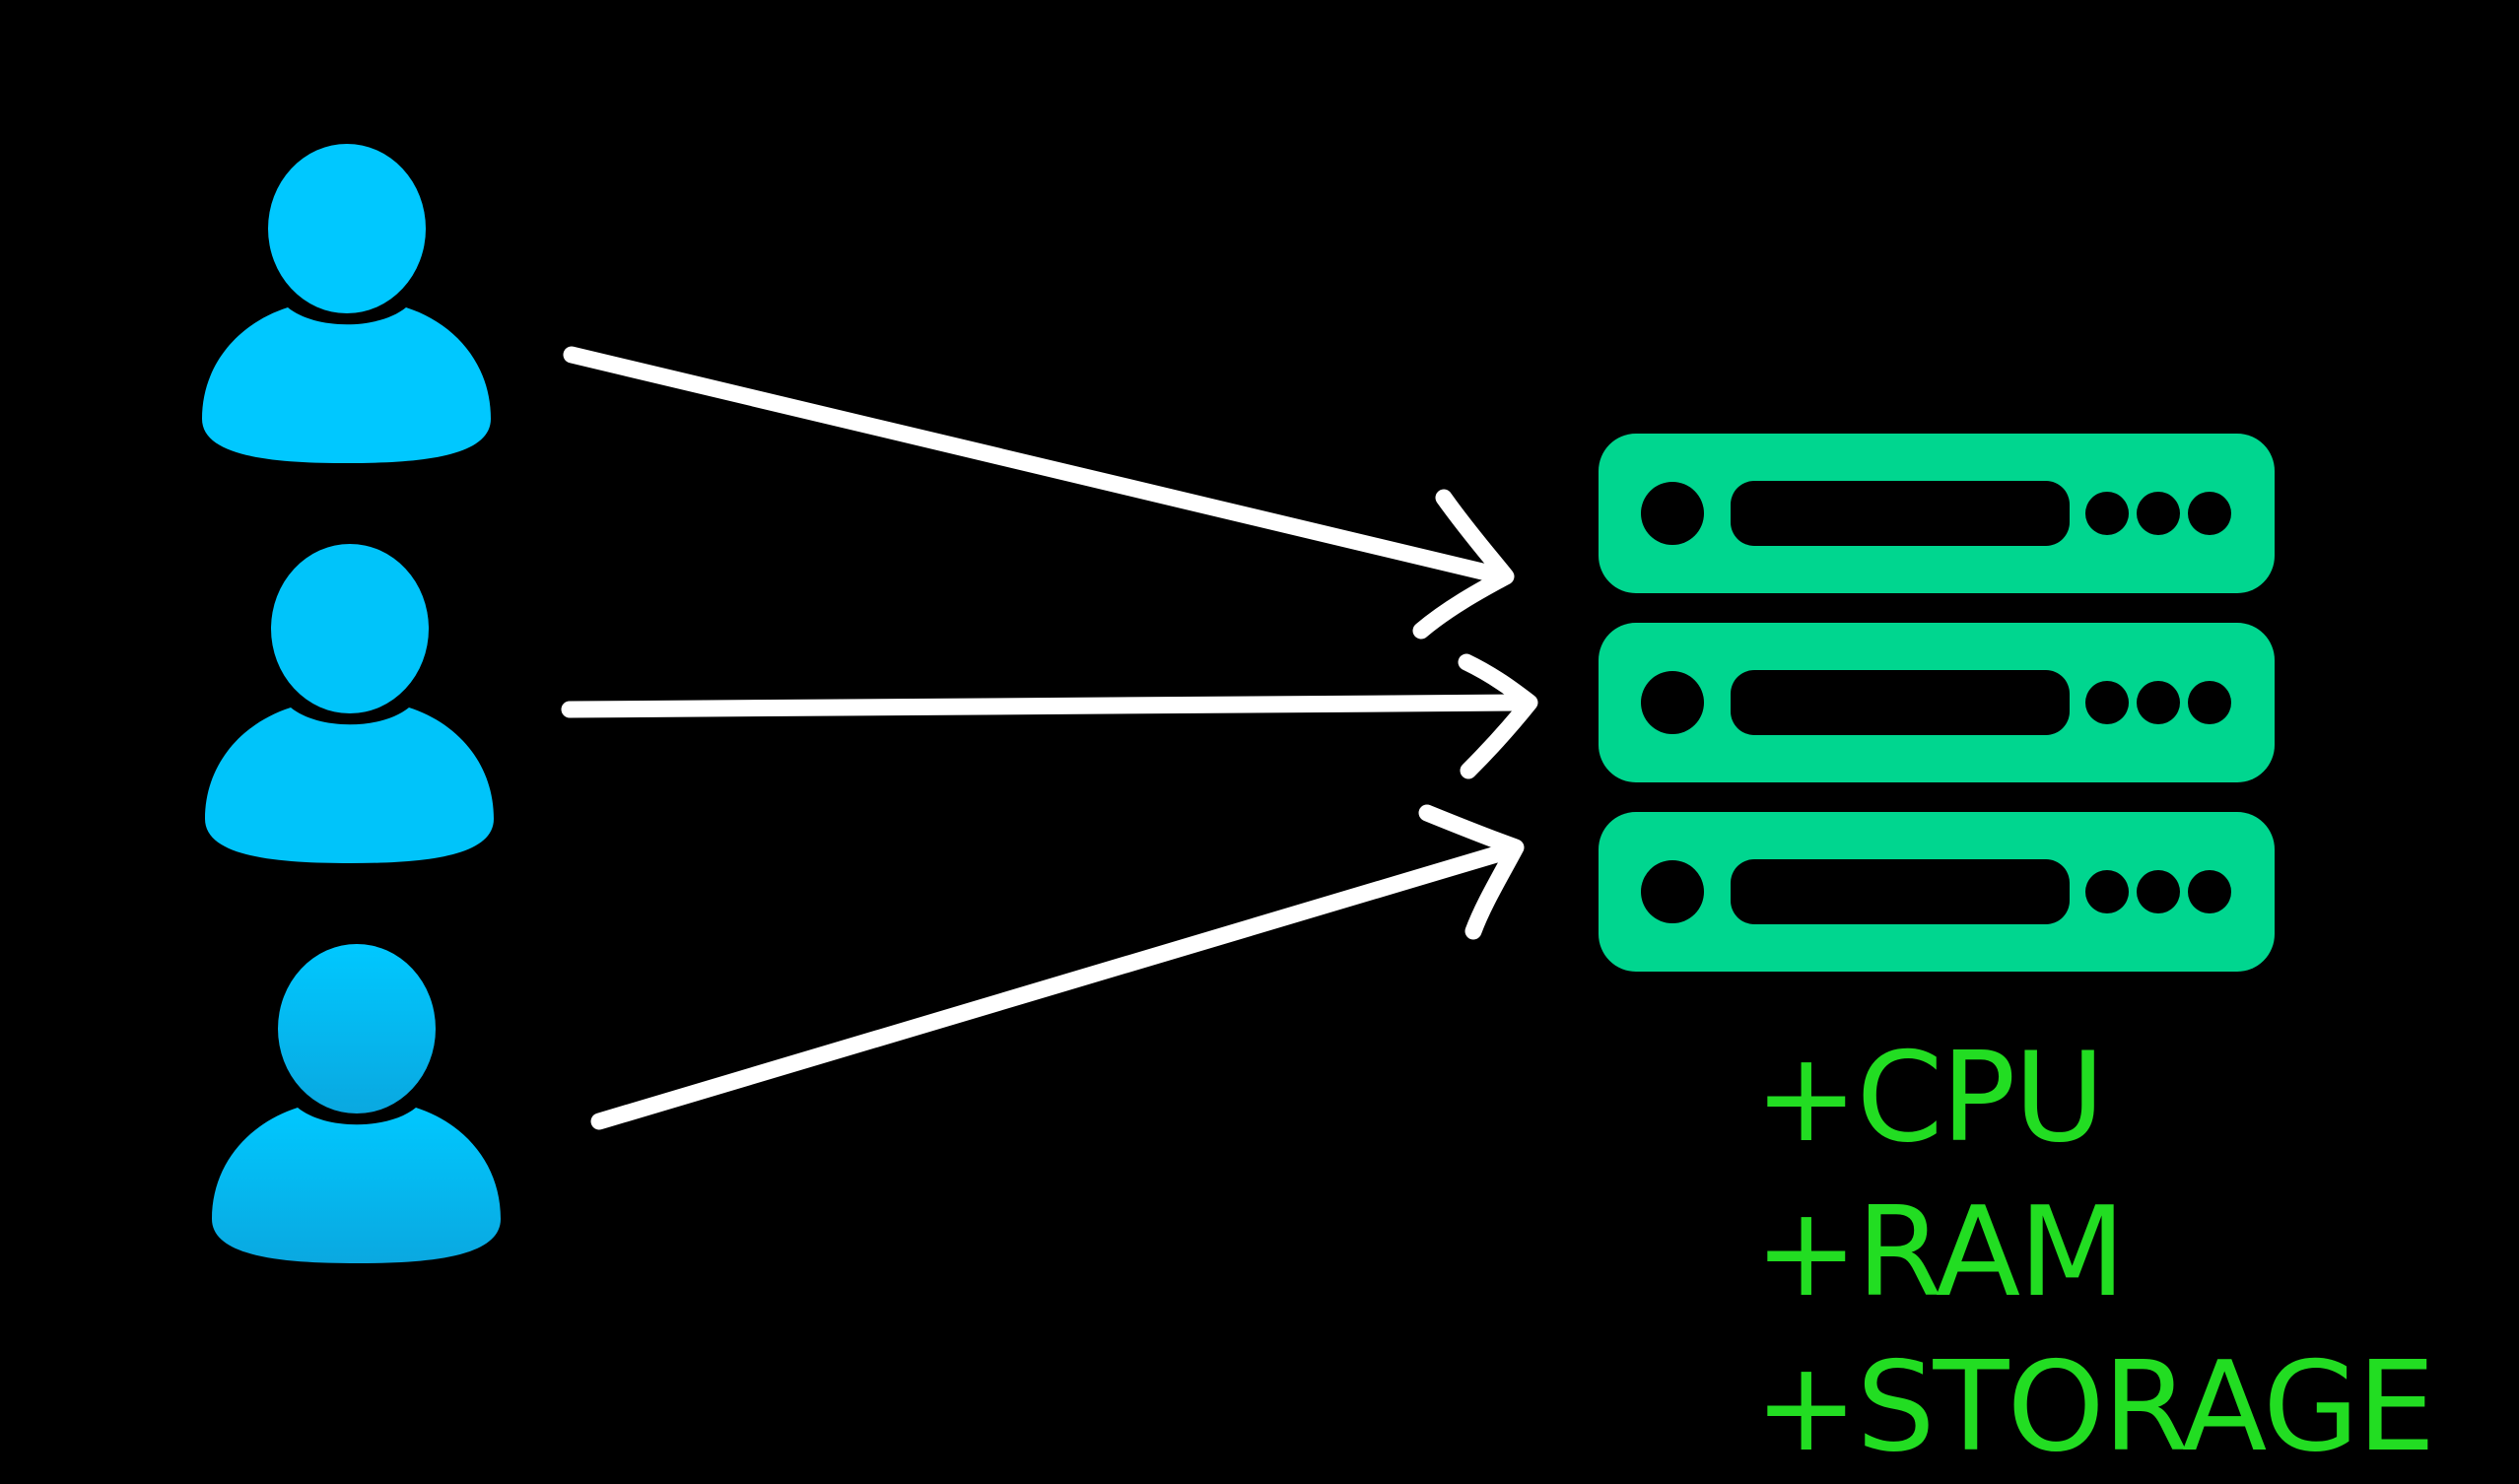 This screenshot has width=2519, height=1484. Describe the element at coordinates (2094, 1406) in the screenshot. I see `resource-storage: +STORAGE` at that location.